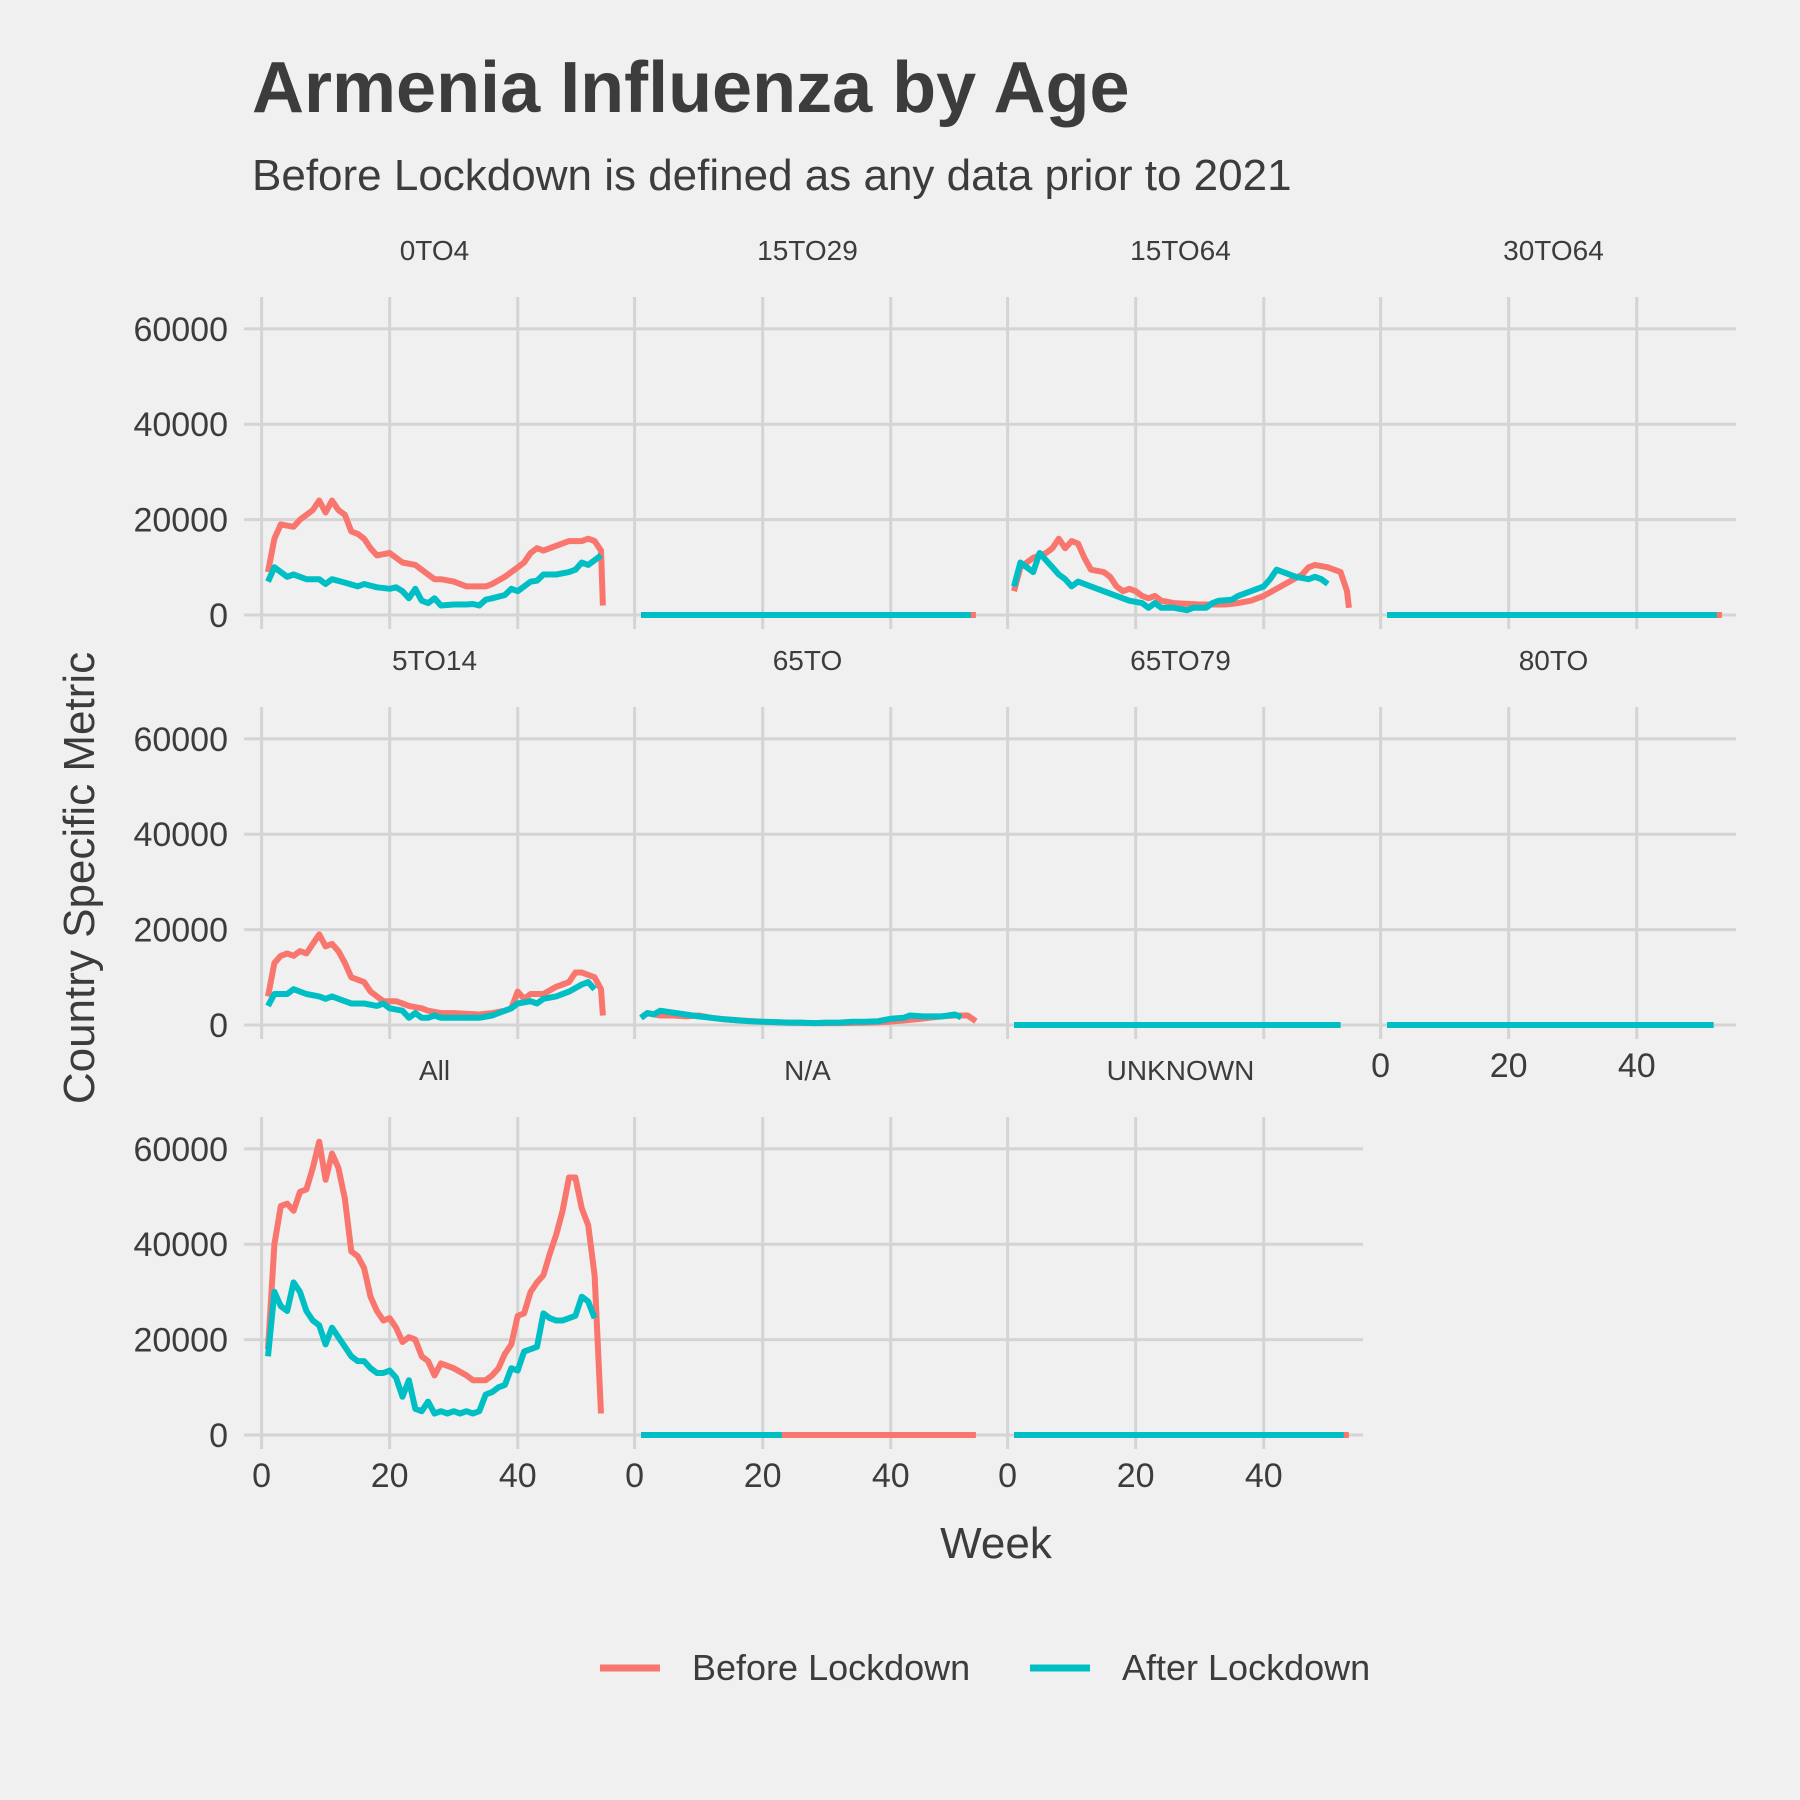 The width and height of the screenshot is (1800, 1800). I want to click on facet-label: All, so click(434, 1070).